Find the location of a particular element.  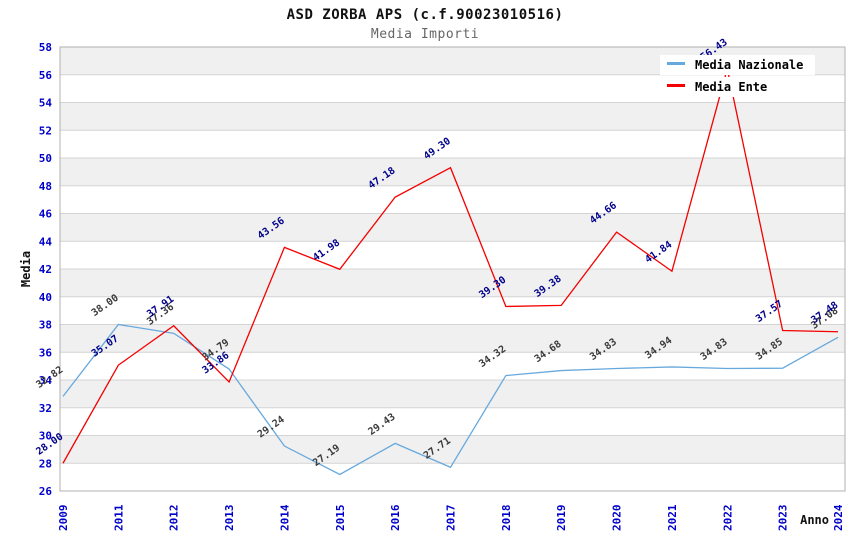

chart-subtitle: Media Importi is located at coordinates (425, 34).